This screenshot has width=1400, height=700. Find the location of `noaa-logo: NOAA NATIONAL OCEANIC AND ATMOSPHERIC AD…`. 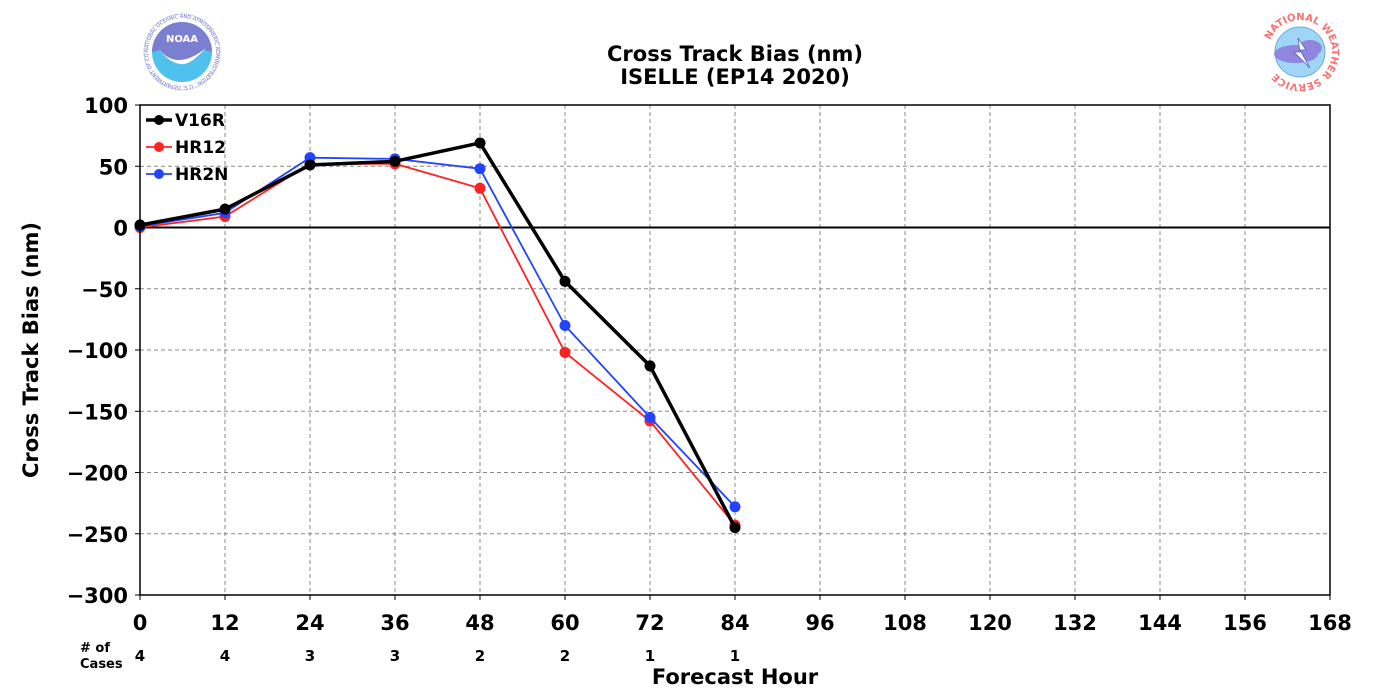

noaa-logo: NOAA NATIONAL OCEANIC AND ATMOSPHERIC AD… is located at coordinates (182, 52).